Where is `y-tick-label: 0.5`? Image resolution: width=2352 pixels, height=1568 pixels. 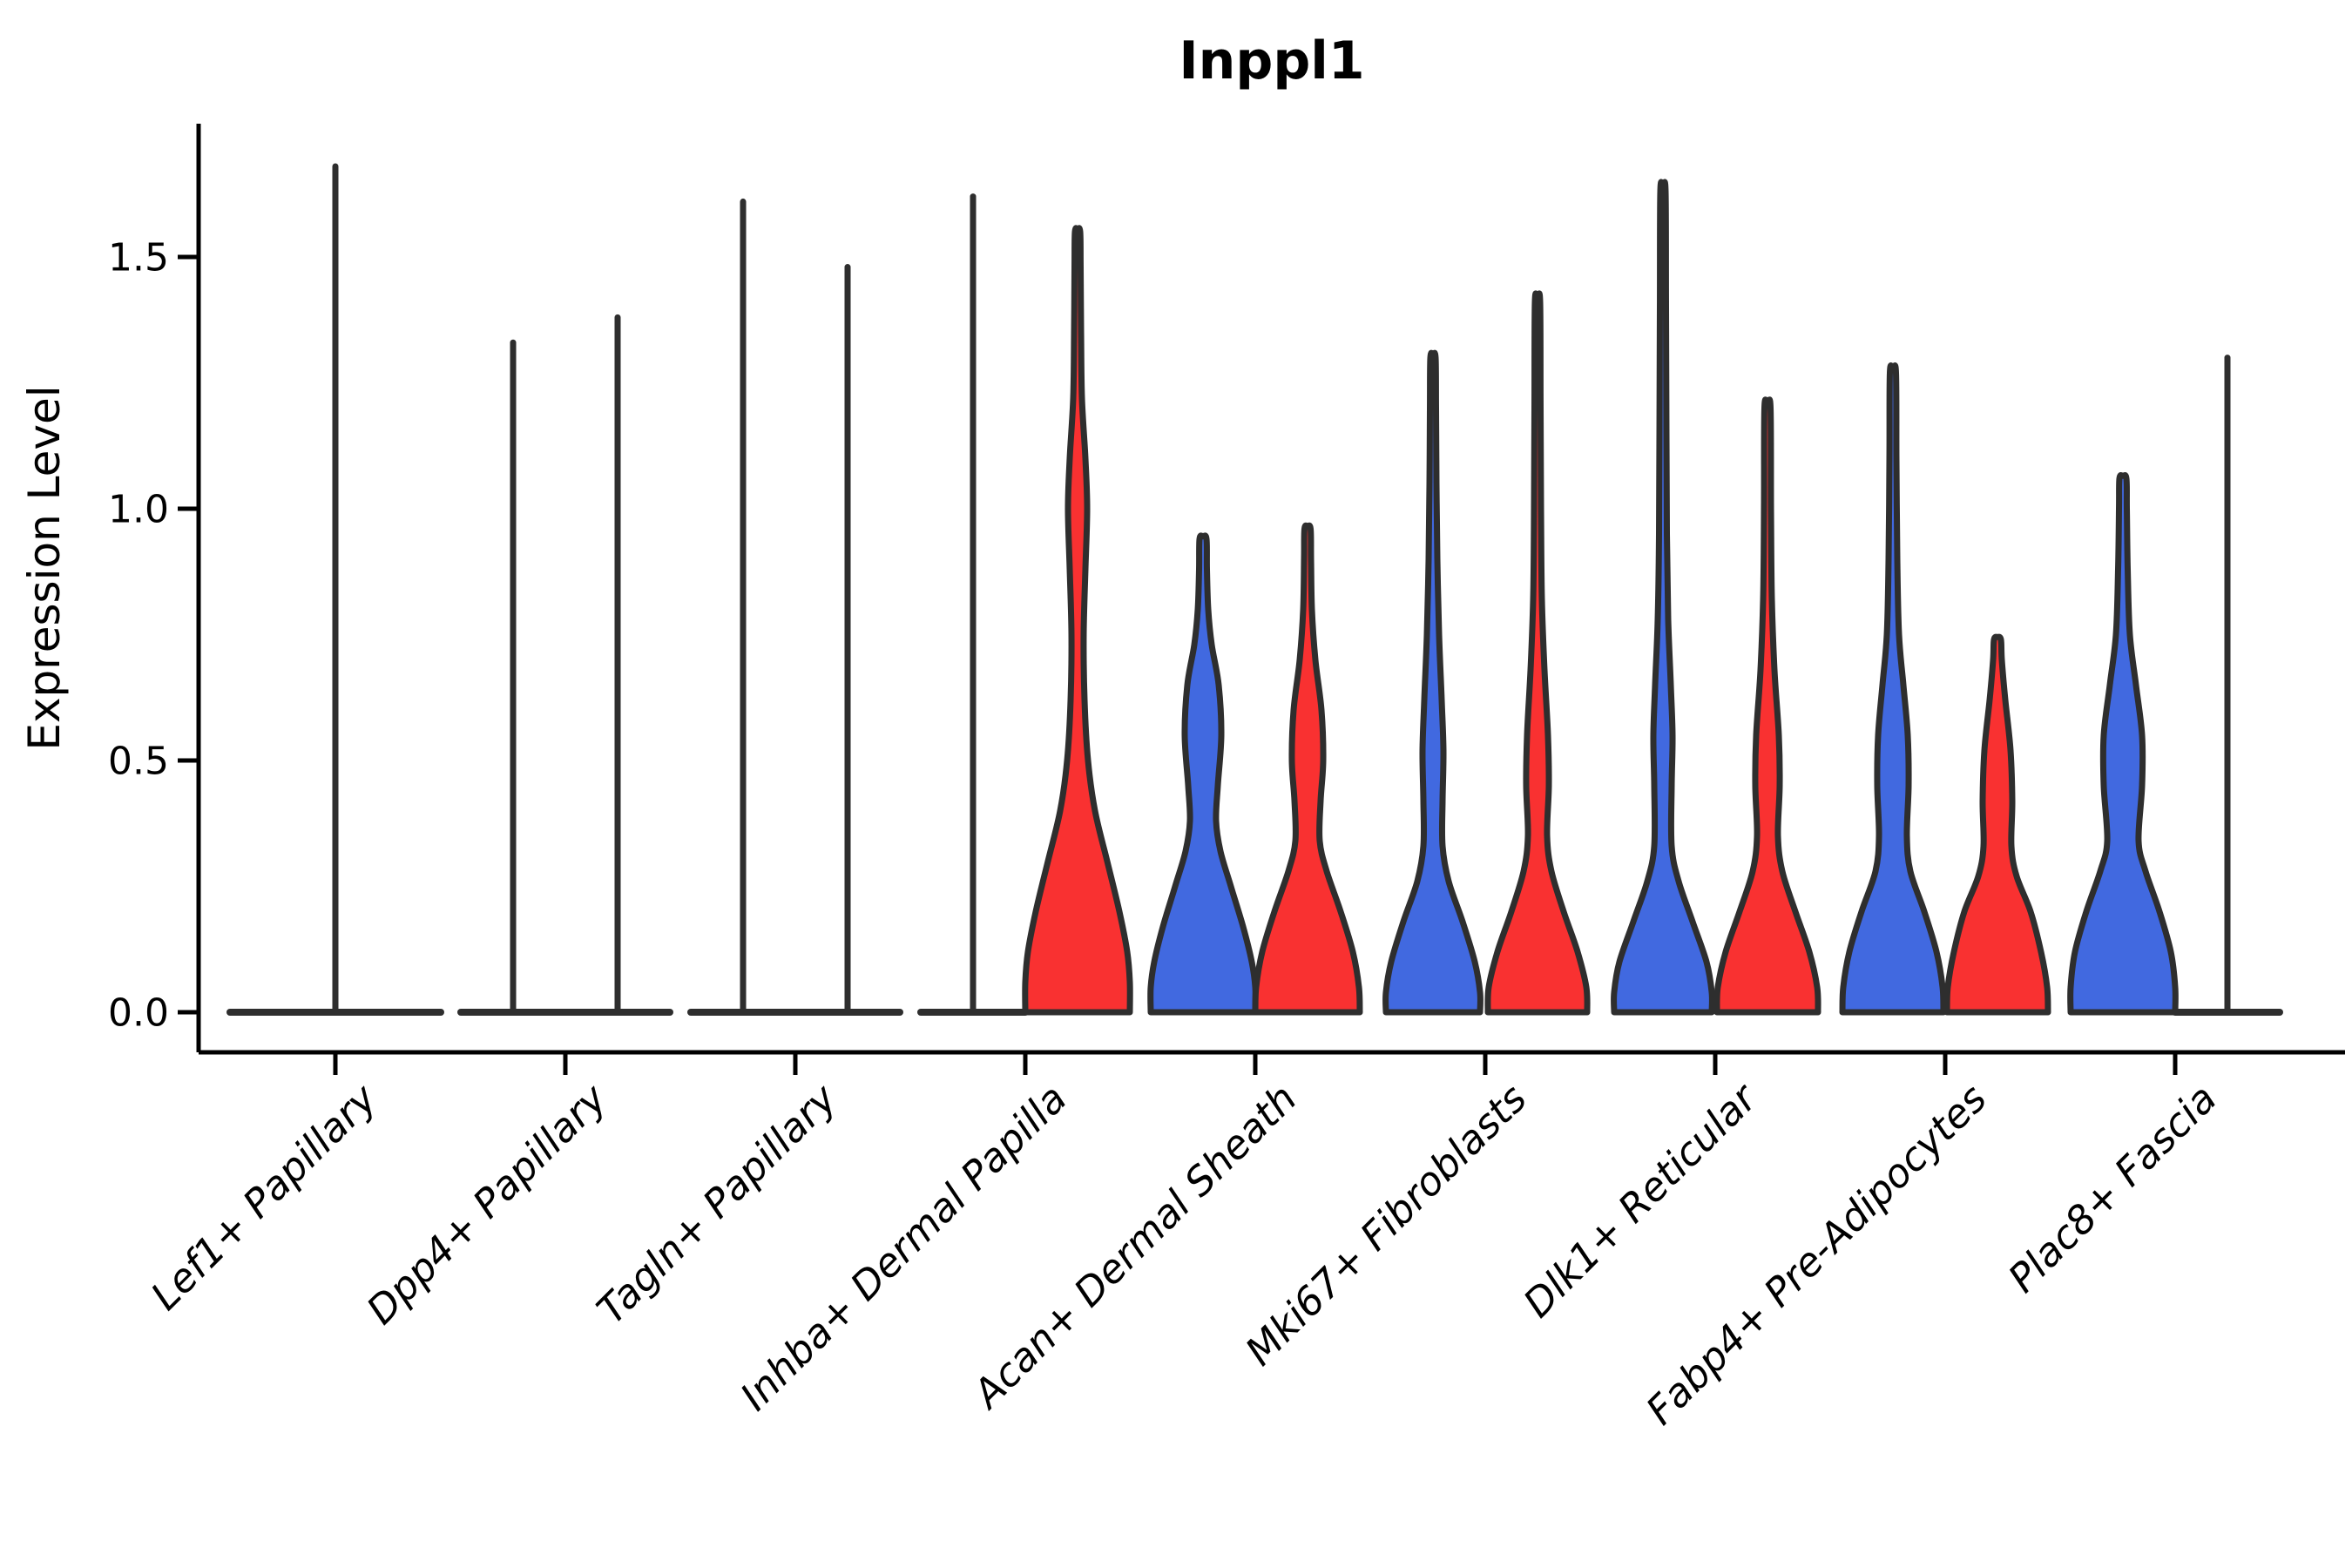 y-tick-label: 0.5 is located at coordinates (138, 761).